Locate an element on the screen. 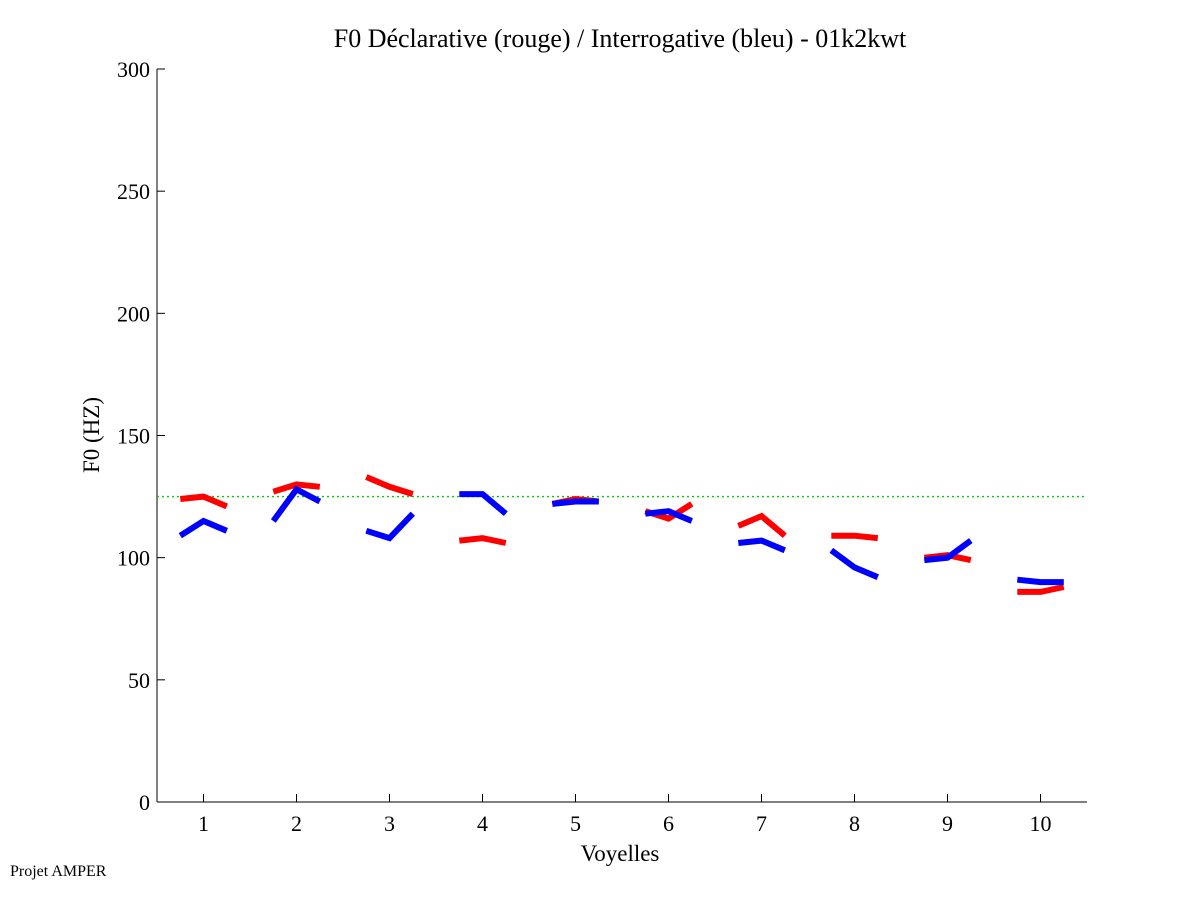 The image size is (1201, 901). y-tick-label: 200 is located at coordinates (133, 313).